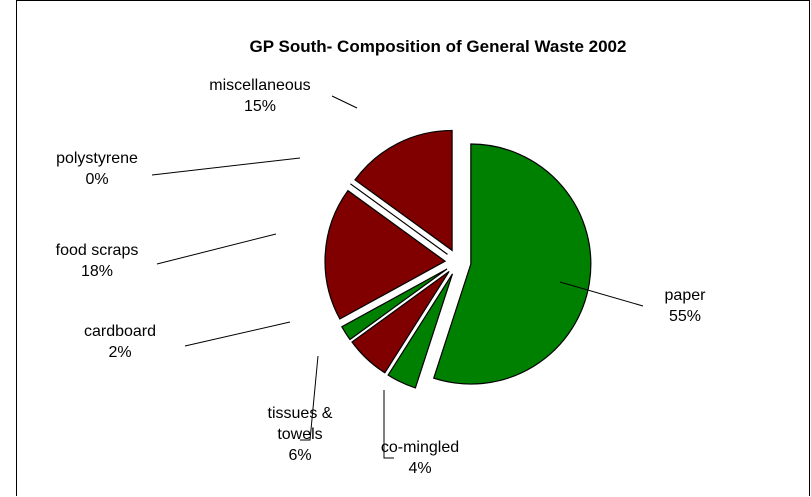  What do you see at coordinates (399, 219) in the screenshot?
I see `pie-slice-polystyrene` at bounding box center [399, 219].